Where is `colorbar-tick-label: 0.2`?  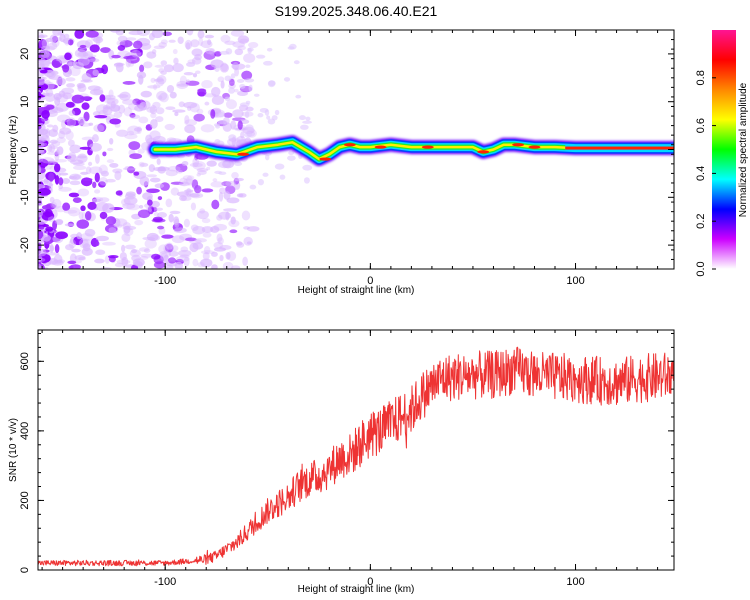
colorbar-tick-label: 0.2 is located at coordinates (701, 221).